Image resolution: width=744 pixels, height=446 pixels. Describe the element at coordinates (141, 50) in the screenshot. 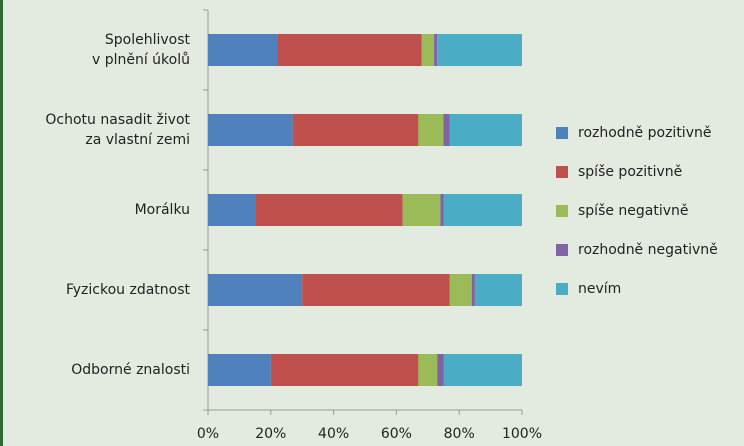

I see `category-label: Spolehlivost v plnění úkolů` at that location.